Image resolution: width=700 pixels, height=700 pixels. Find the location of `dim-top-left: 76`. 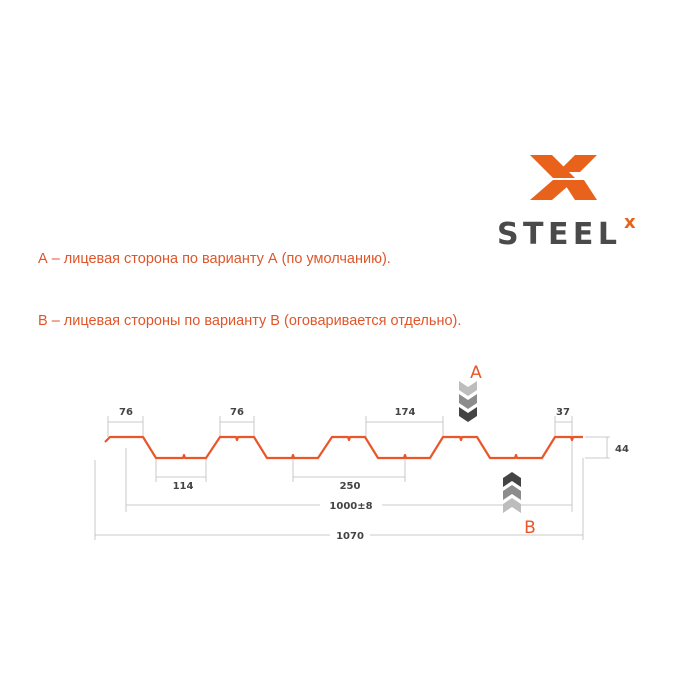

dim-top-left: 76 is located at coordinates (126, 412).